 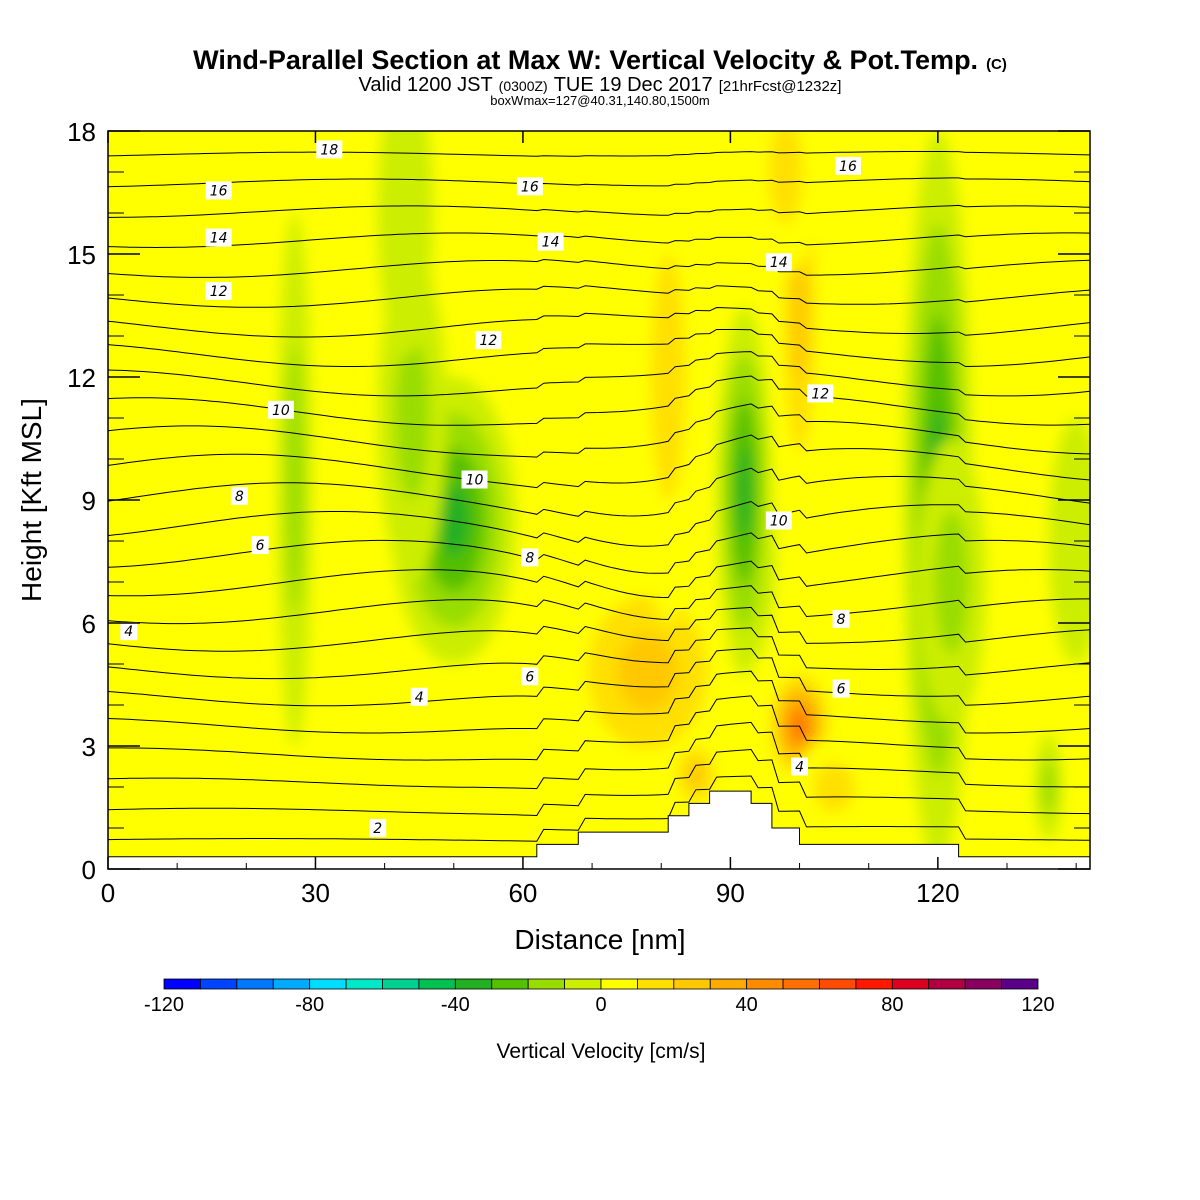 I want to click on colorbar-tick-label: 40, so click(x=747, y=1005).